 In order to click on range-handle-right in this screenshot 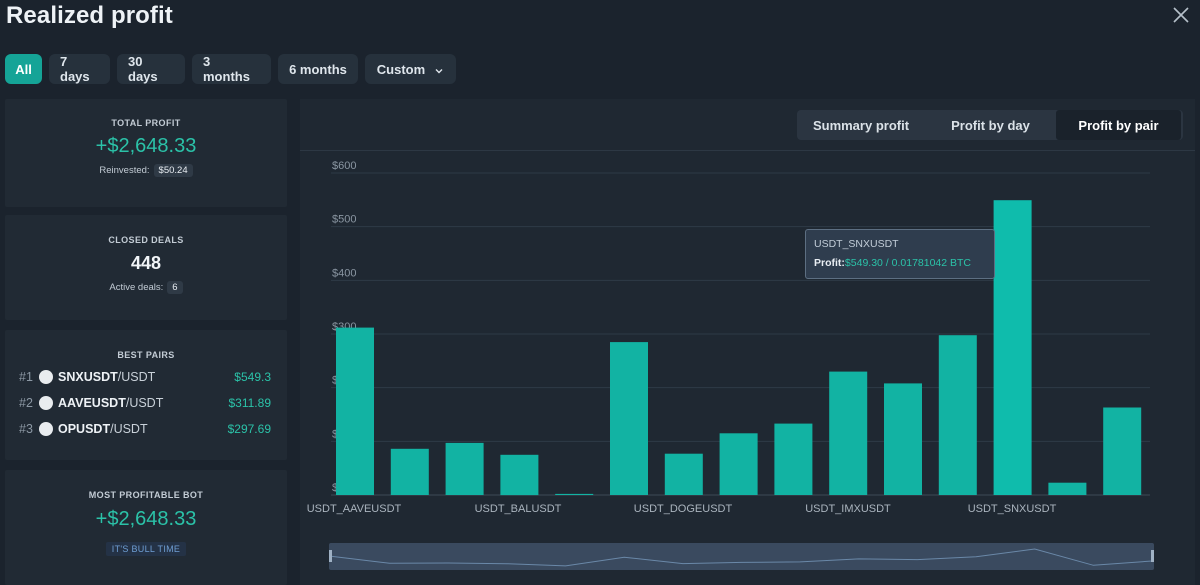, I will do `click(1152, 556)`.